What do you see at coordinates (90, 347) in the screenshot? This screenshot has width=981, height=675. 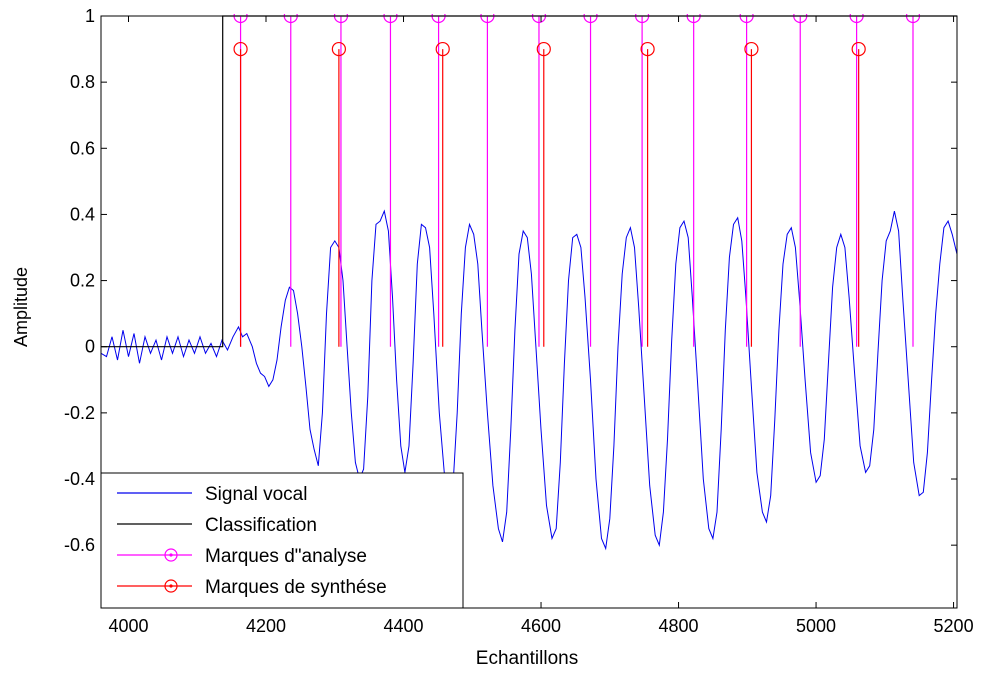 I see `y-tick-label: 0` at bounding box center [90, 347].